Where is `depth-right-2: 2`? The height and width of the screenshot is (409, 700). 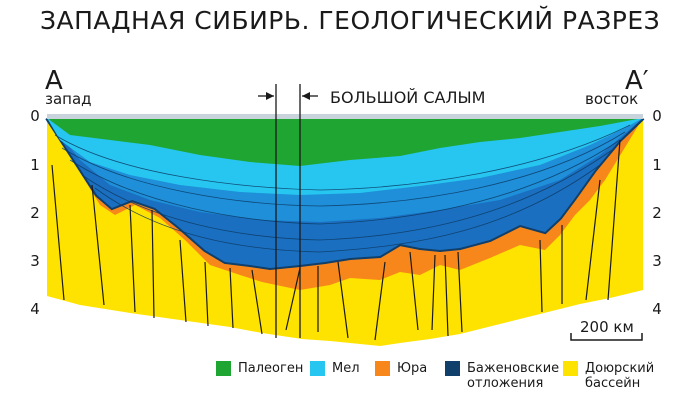
depth-right-2: 2 is located at coordinates (657, 213).